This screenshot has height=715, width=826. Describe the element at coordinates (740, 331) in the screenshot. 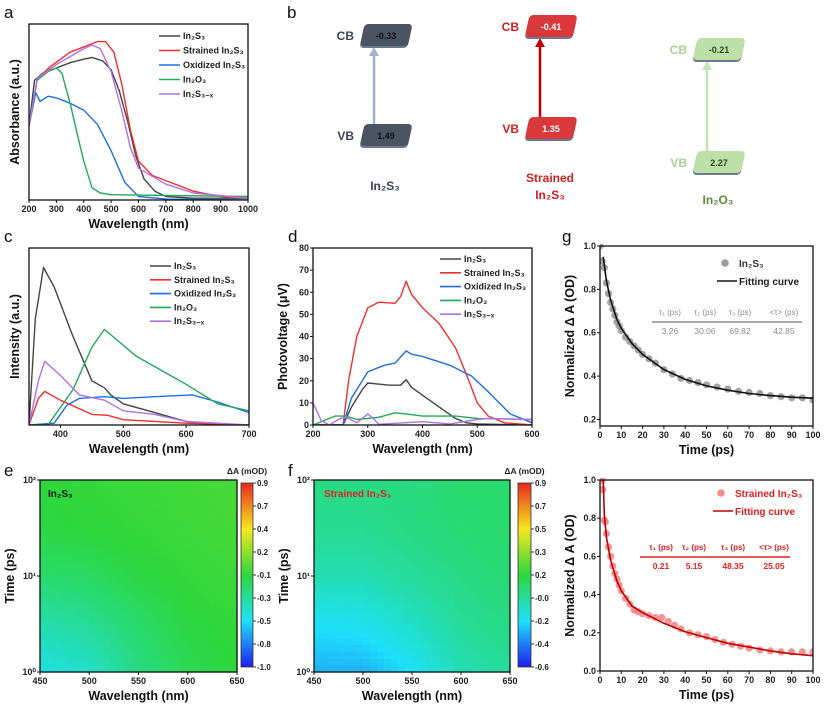

I see `table-value: 69.82` at that location.